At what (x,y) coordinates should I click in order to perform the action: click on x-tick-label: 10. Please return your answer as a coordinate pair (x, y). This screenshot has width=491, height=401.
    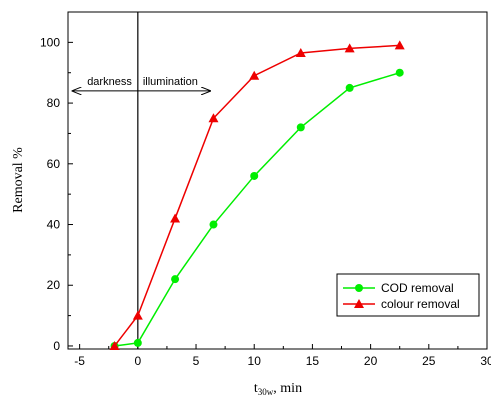
    Looking at the image, I should click on (255, 361).